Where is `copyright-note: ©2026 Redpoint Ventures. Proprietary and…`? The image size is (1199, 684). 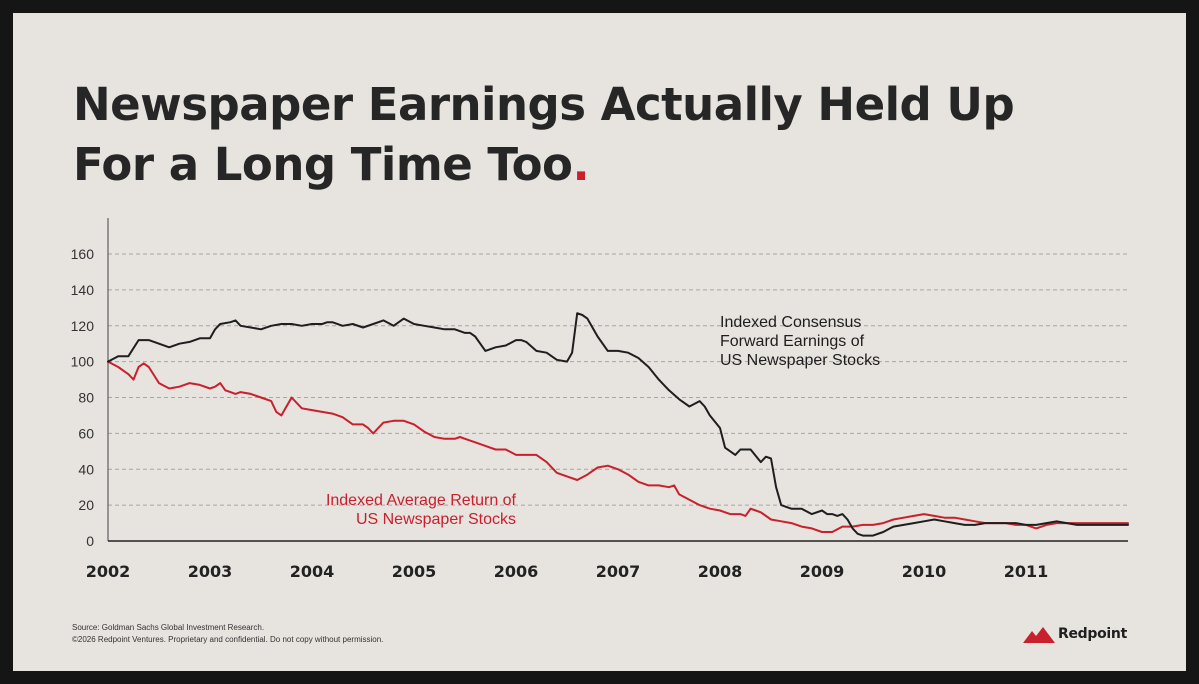 copyright-note: ©2026 Redpoint Ventures. Proprietary and… is located at coordinates (228, 639).